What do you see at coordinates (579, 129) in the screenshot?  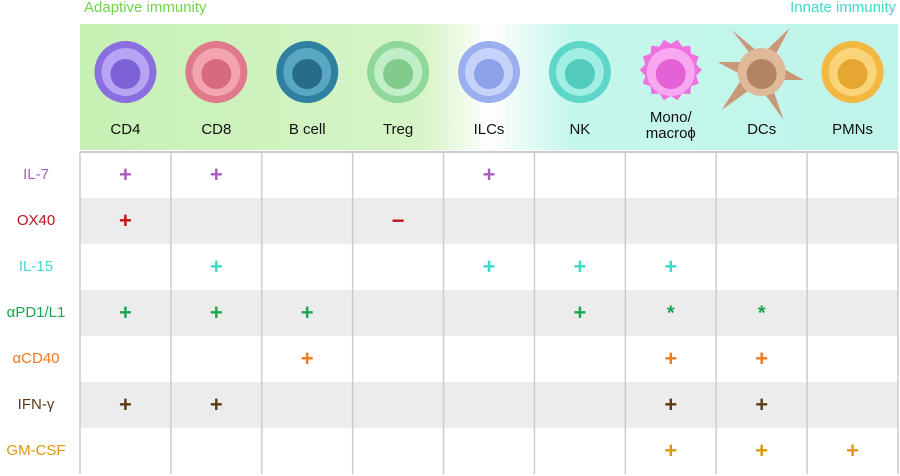 I see `column-label: NK` at bounding box center [579, 129].